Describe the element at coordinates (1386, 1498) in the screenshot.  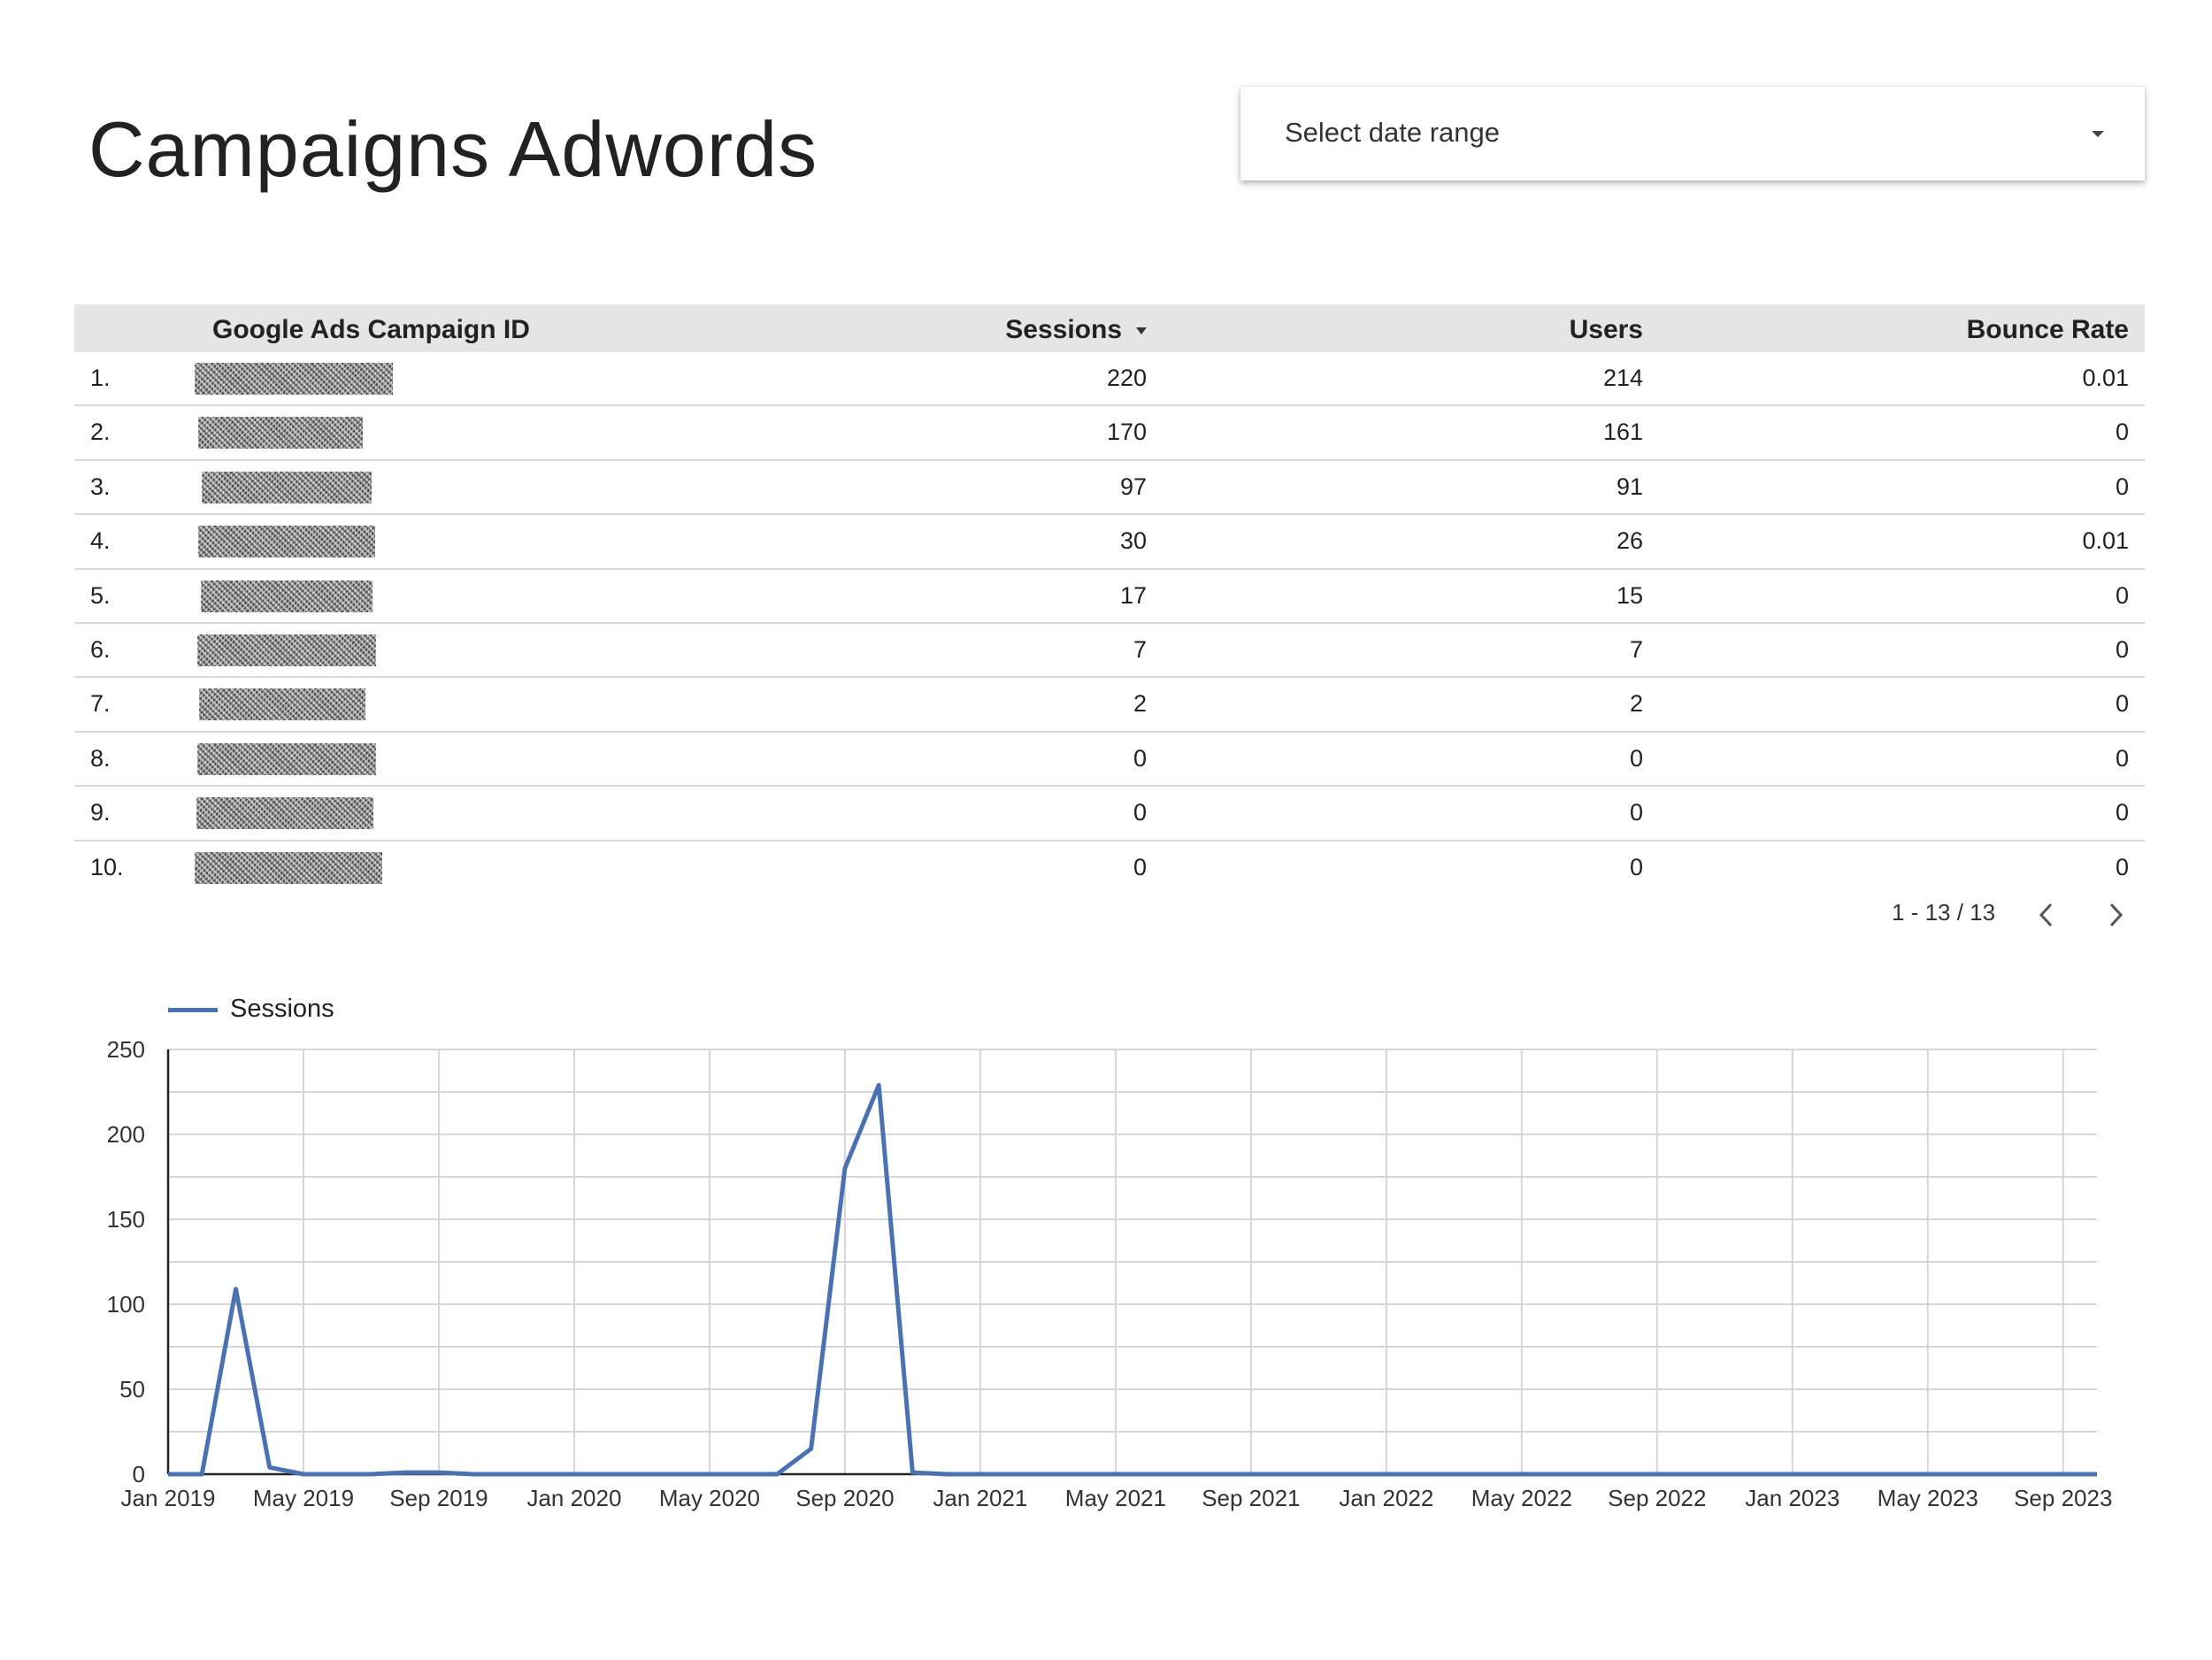
I see `x-tick-label: Jan 2022` at that location.